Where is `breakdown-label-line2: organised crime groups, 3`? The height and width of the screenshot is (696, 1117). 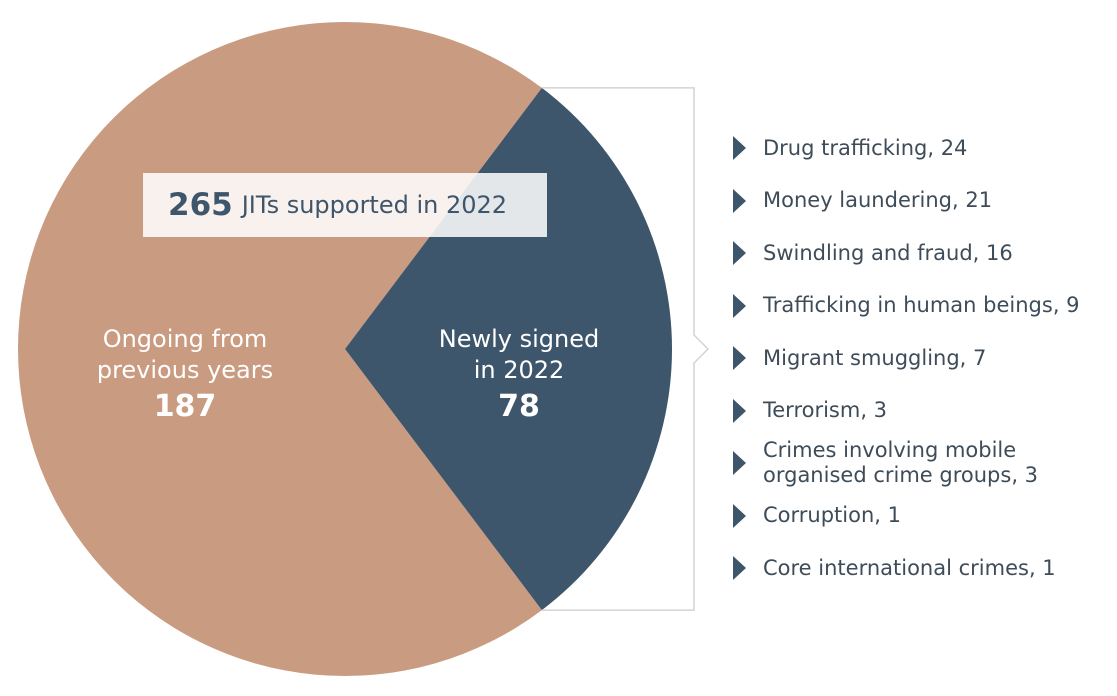
breakdown-label-line2: organised crime groups, 3 is located at coordinates (901, 475).